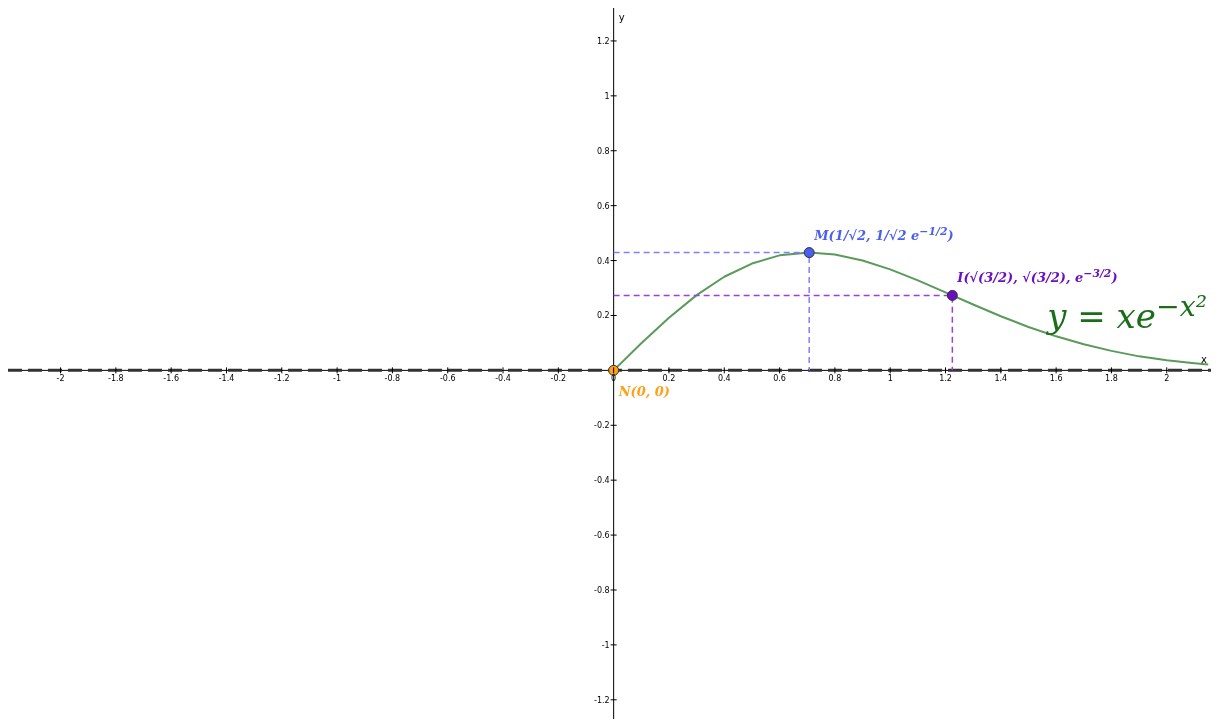  I want to click on annotation: I(√(3/2), √(3/2), e$^{−3/2}$), so click(1037, 276).